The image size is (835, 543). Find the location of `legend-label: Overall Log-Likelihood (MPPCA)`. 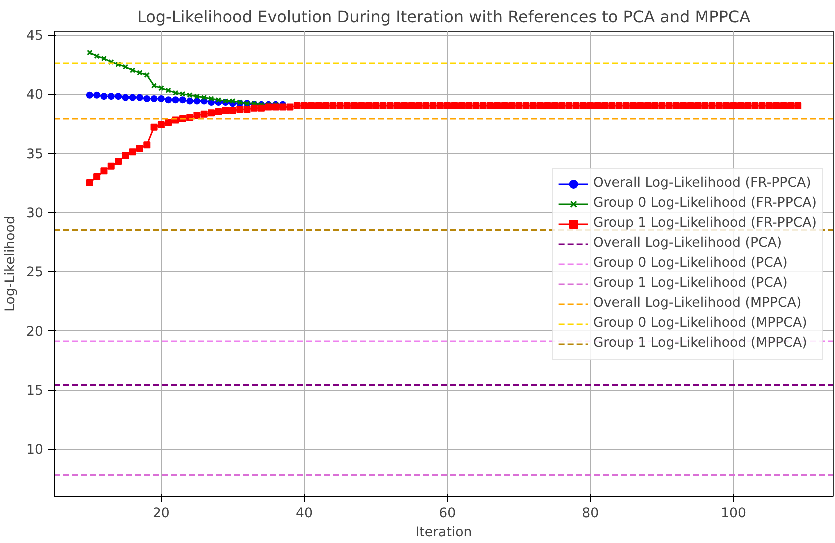

legend-label: Overall Log-Likelihood (MPPCA) is located at coordinates (697, 303).